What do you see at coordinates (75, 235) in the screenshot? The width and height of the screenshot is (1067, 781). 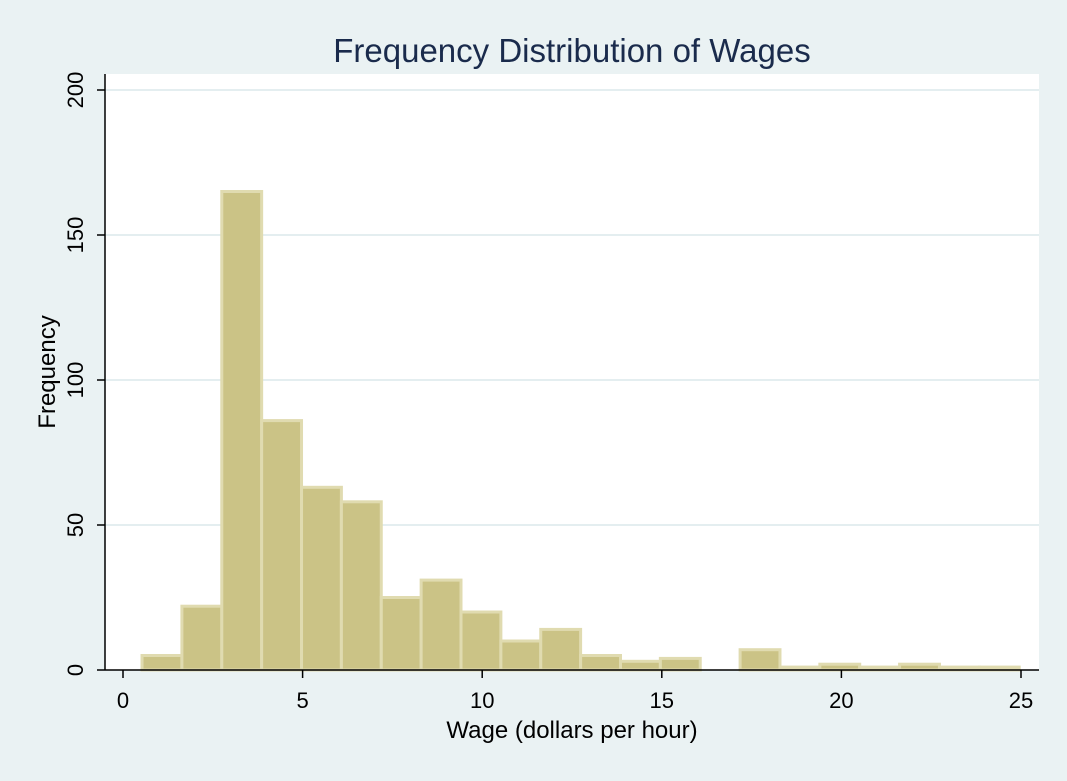 I see `y-tick-label: 150` at bounding box center [75, 235].